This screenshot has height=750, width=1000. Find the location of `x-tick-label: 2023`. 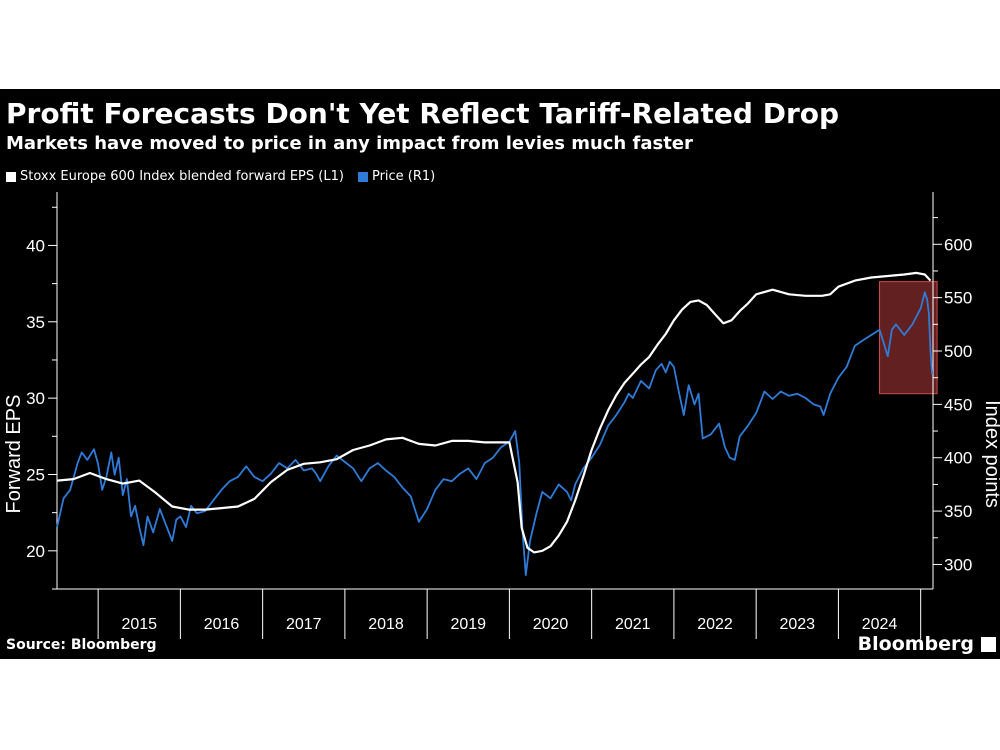

x-tick-label: 2023 is located at coordinates (797, 624).